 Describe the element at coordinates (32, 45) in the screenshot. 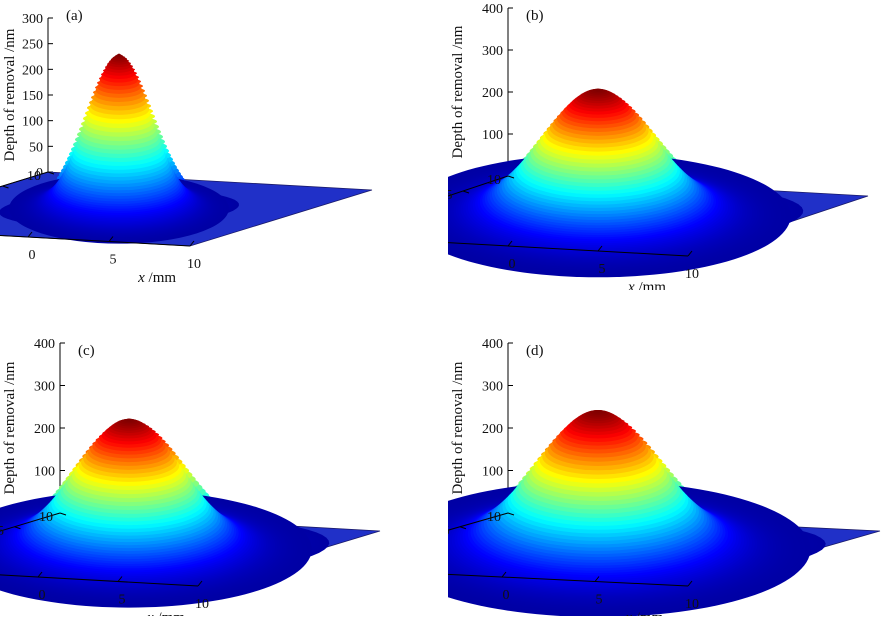

I see `z-tick-label: 250` at that location.